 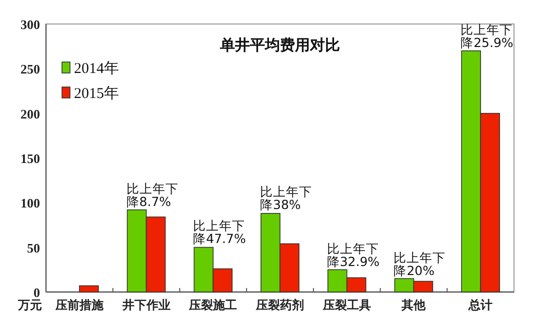 What do you see at coordinates (487, 36) in the screenshot?
I see `annotation: 比上年下降25.9%` at bounding box center [487, 36].